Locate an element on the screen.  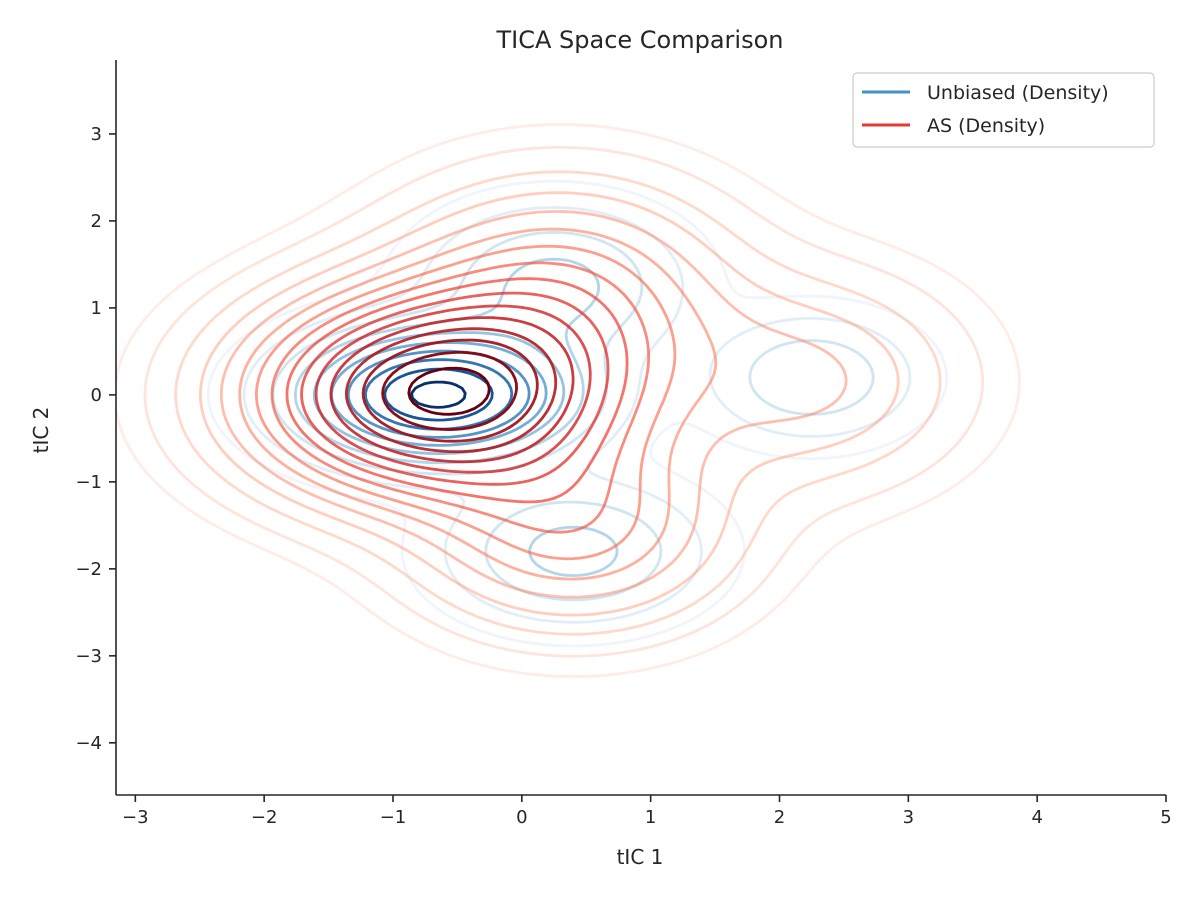
legend-label-unbiased: Unbiased (Density) is located at coordinates (1018, 93).